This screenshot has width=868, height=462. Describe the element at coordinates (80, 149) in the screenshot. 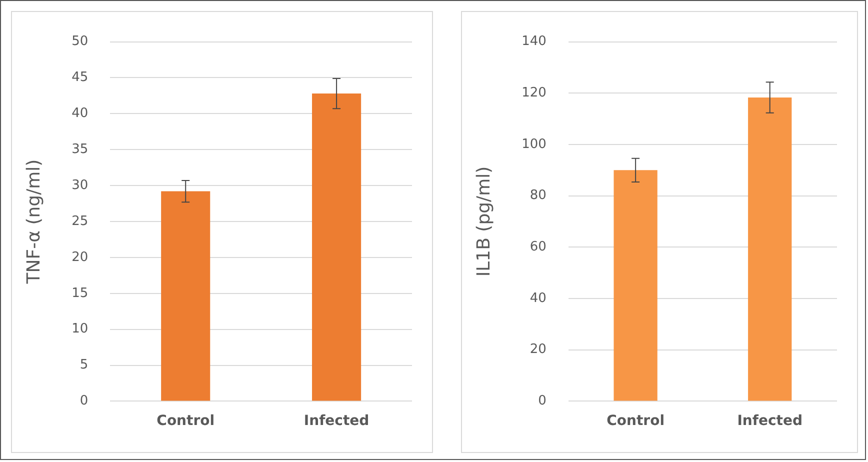

I see `y-tick-label: 35` at that location.